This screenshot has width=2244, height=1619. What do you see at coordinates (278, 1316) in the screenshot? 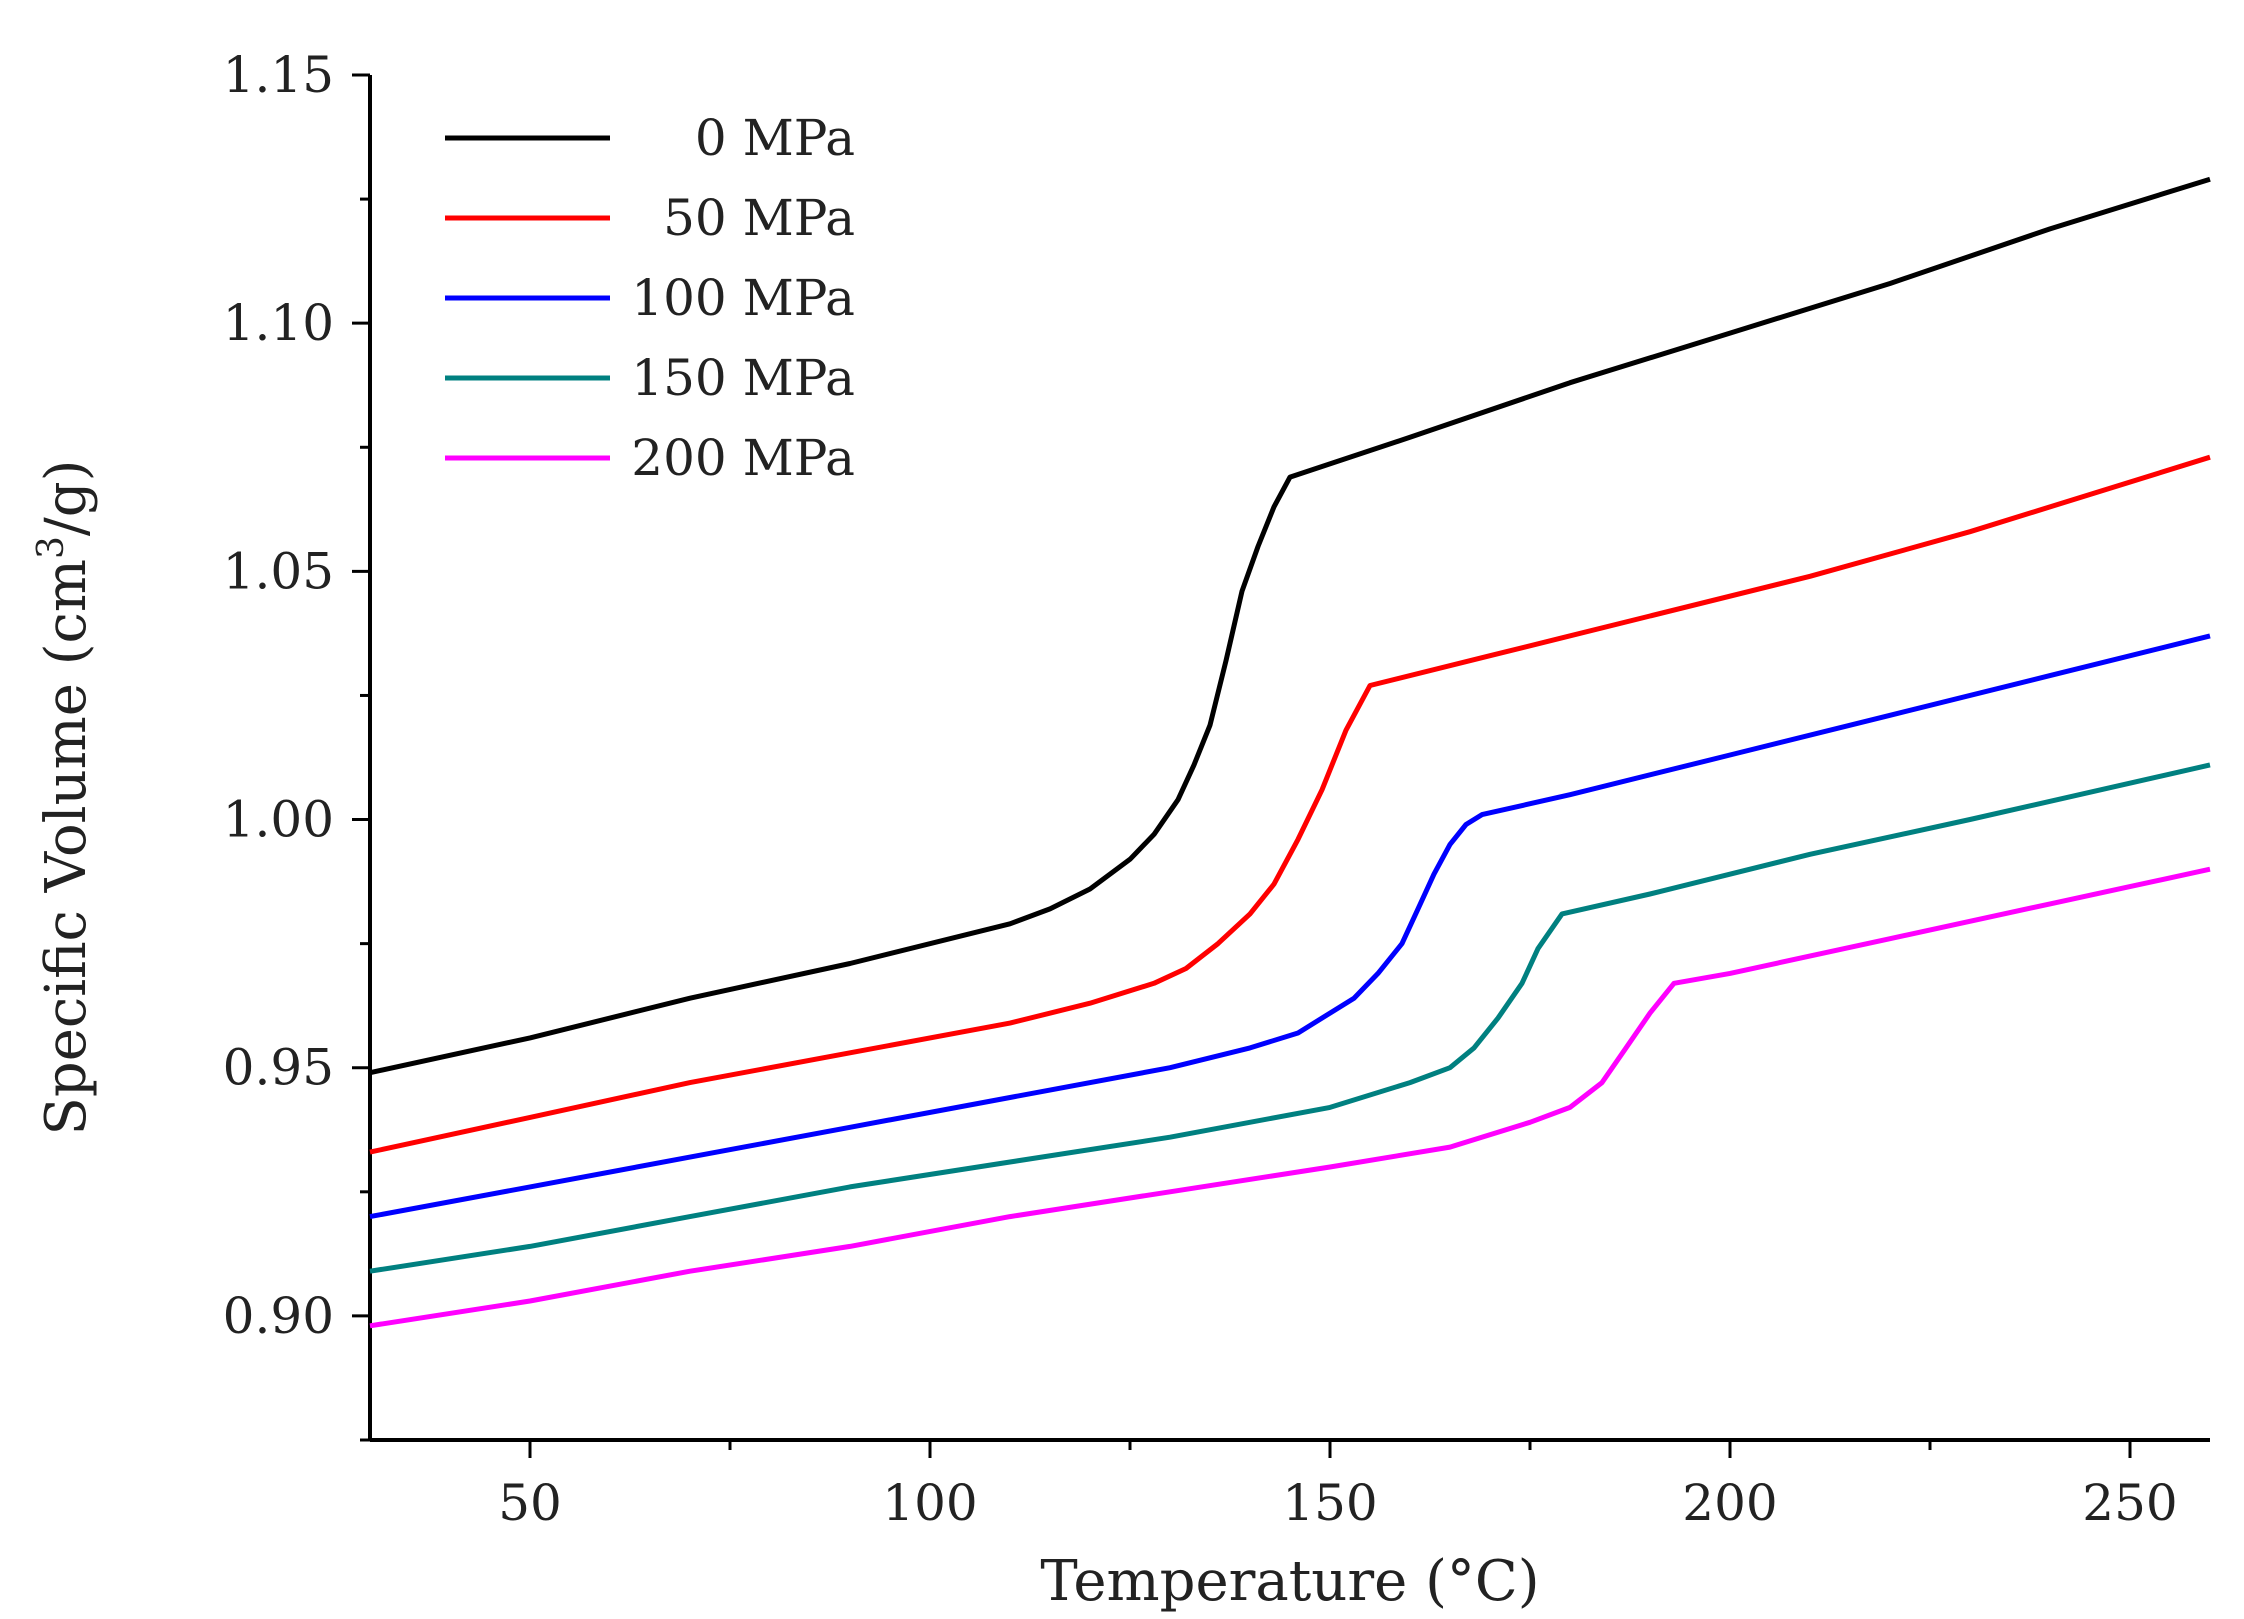
I see `y-tick-label: 0.90` at bounding box center [278, 1316].